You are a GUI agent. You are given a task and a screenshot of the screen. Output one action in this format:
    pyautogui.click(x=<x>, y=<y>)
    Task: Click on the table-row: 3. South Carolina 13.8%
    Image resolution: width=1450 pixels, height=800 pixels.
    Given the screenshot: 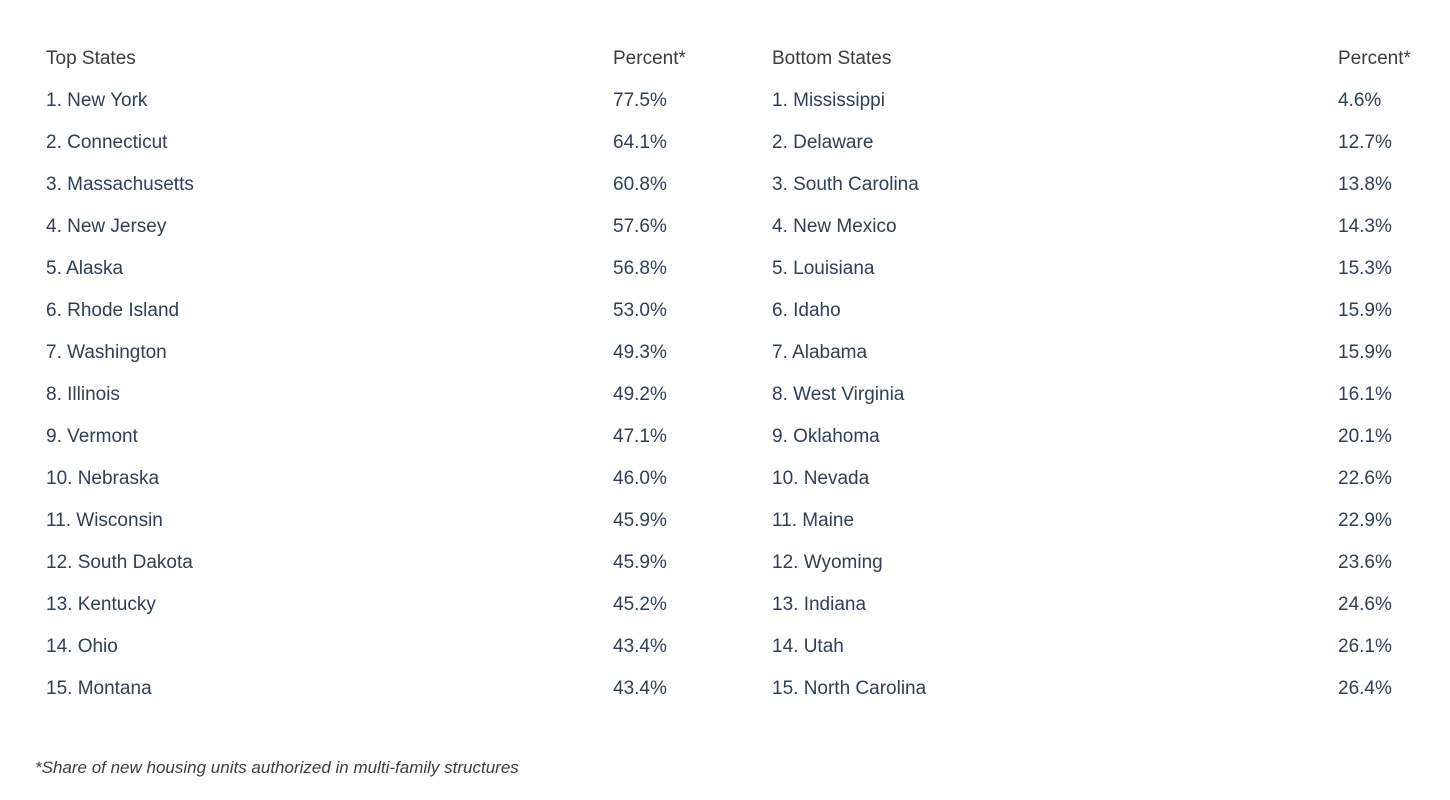 What is the action you would take?
    pyautogui.click(x=1102, y=185)
    